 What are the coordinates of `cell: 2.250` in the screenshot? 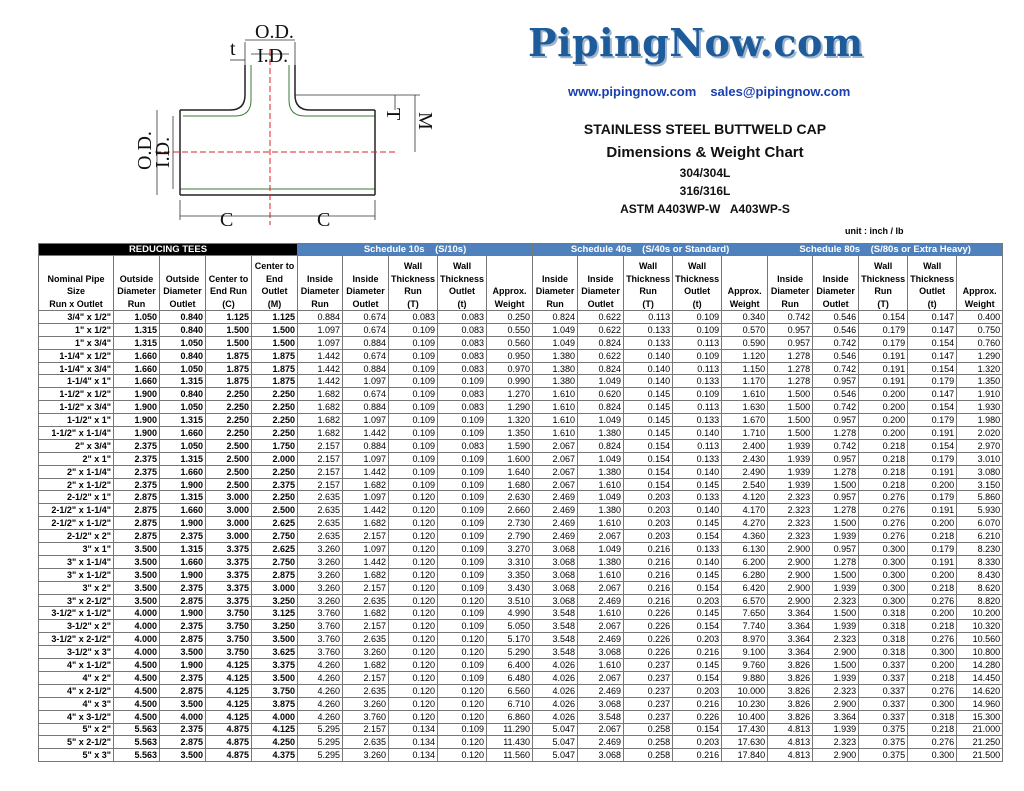 It's located at (228, 433).